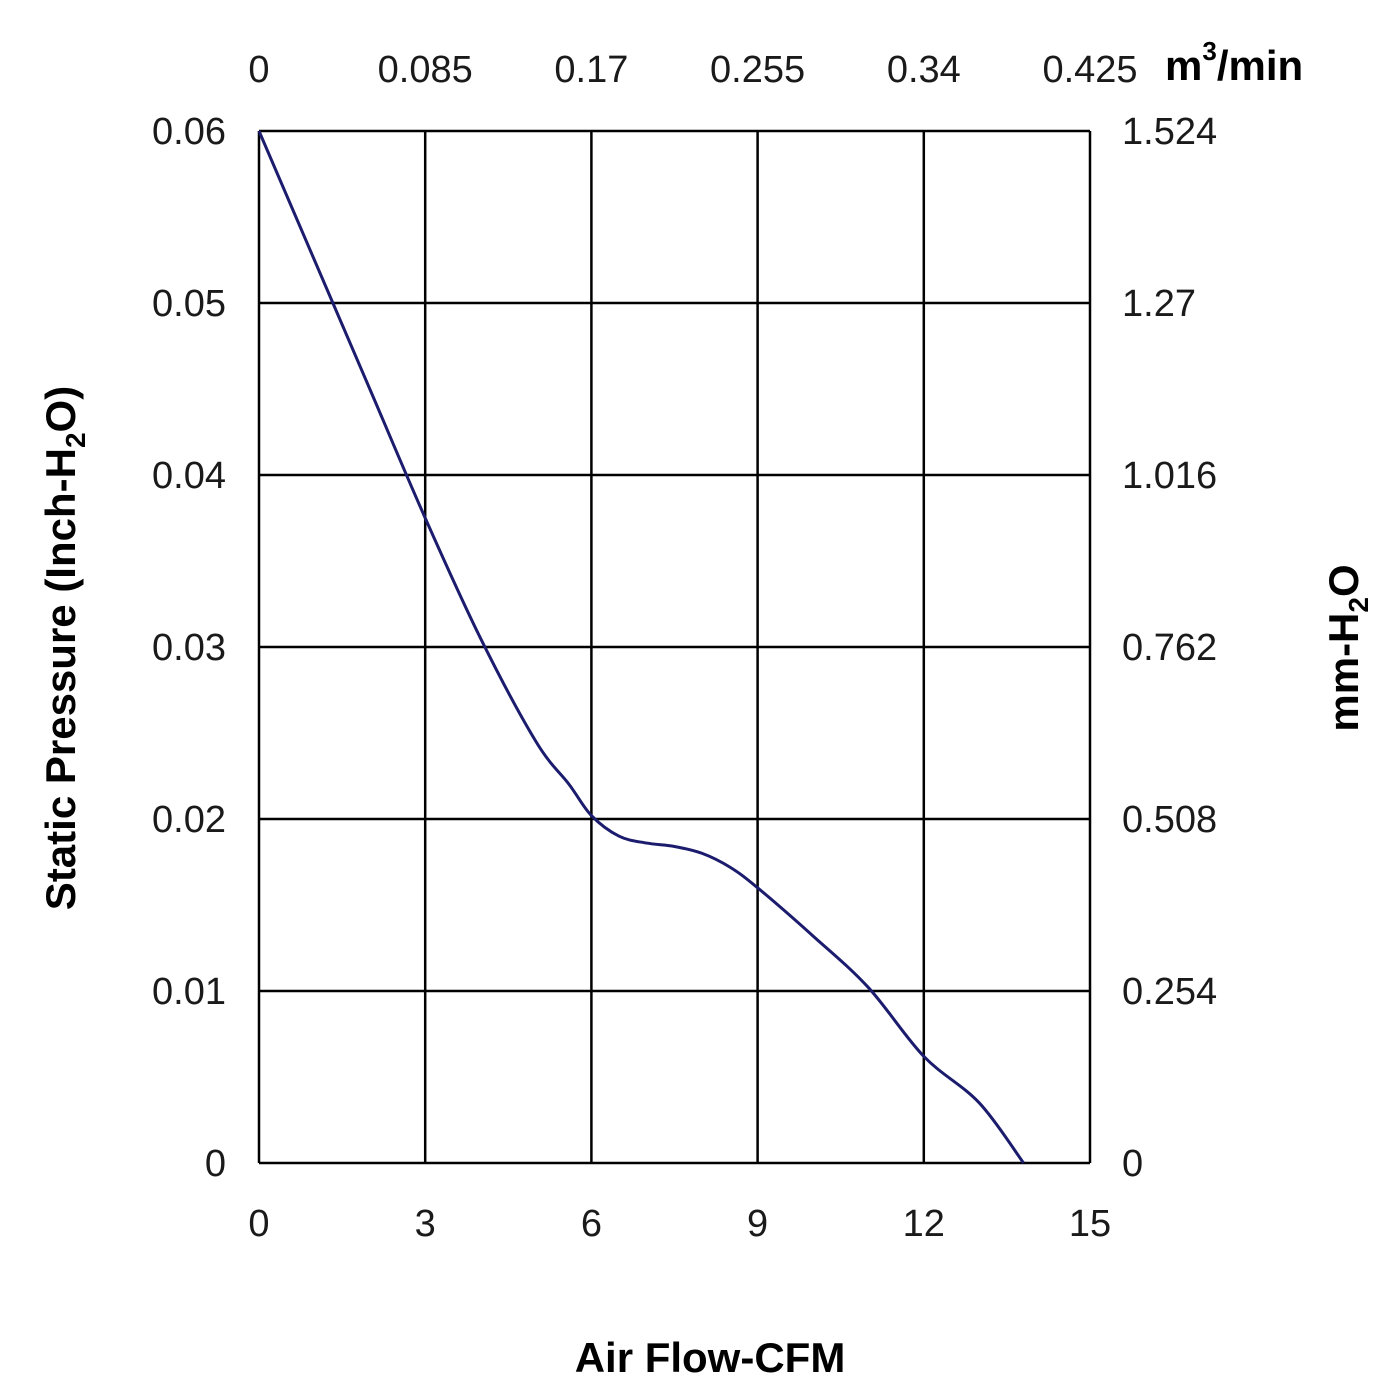  I want to click on y2-tick-label: 1.524, so click(1169, 132).